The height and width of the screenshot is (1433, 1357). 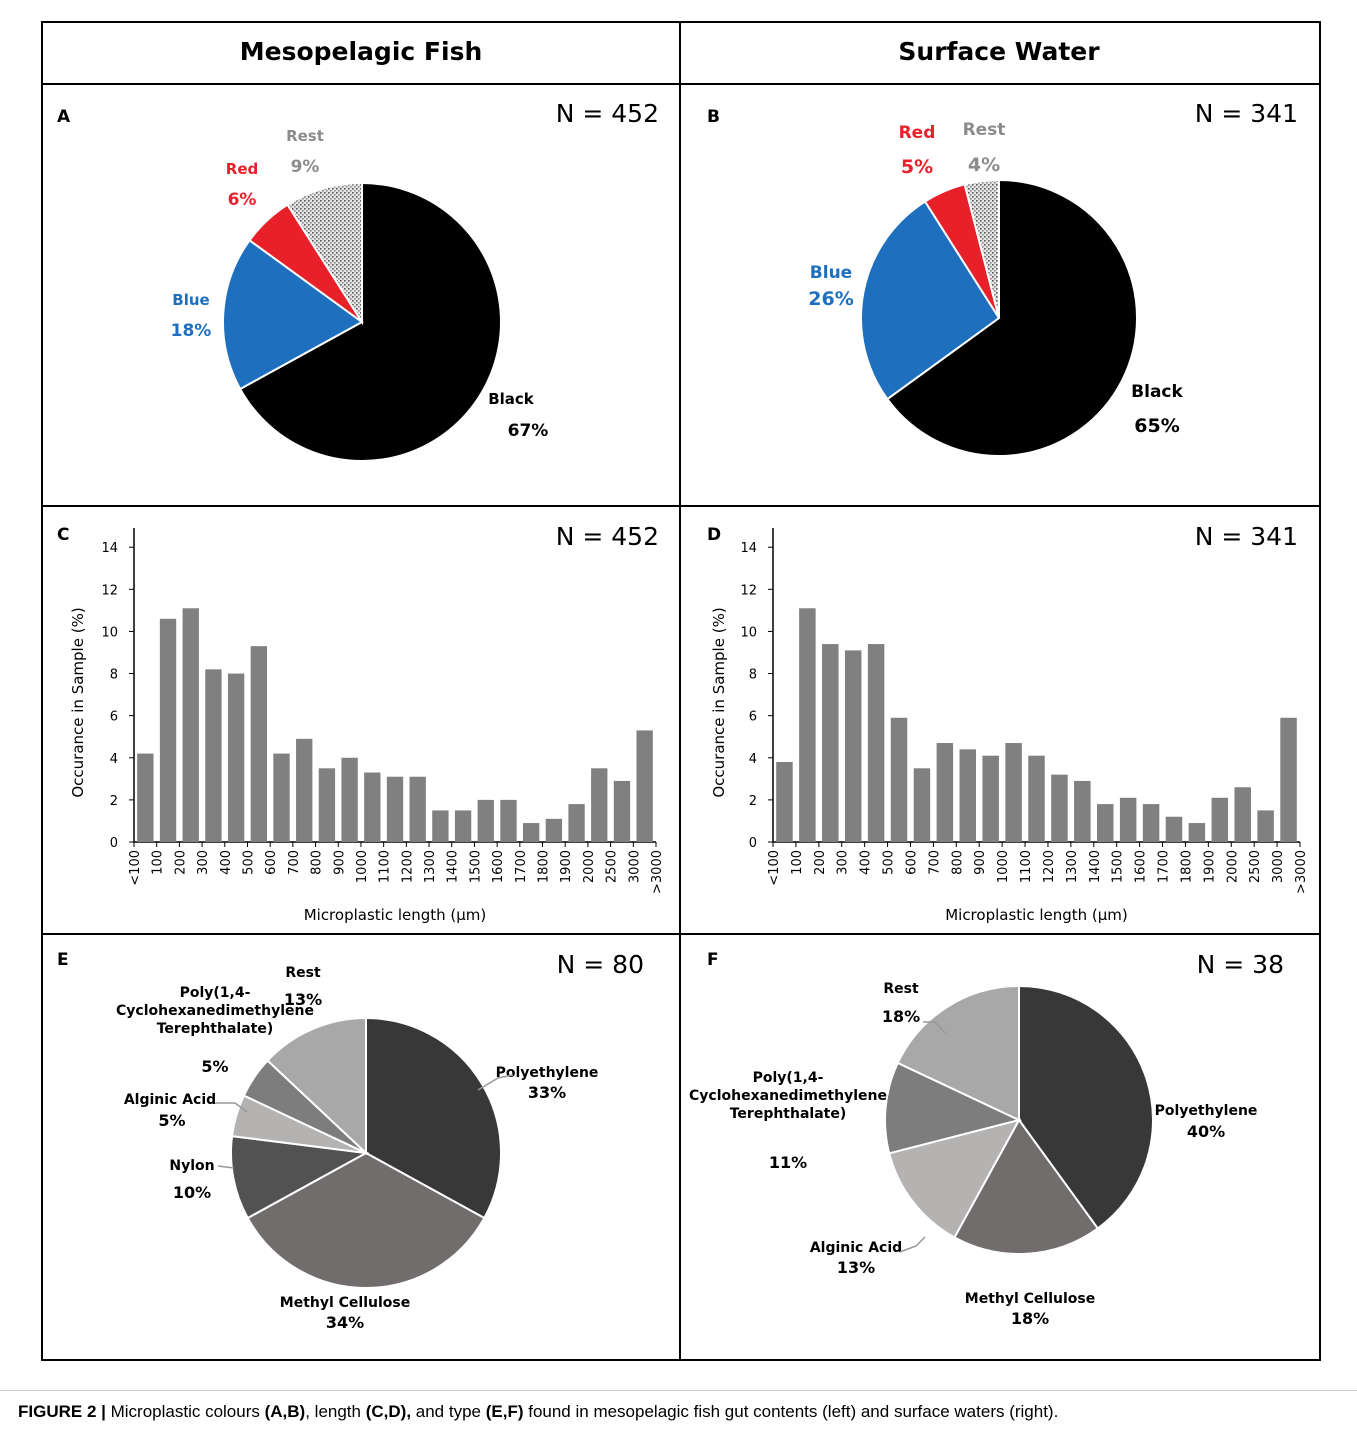 I want to click on pie-chart-colours-fish: Black 67% Blue 18% Red 6% Rest 9%, so click(x=359, y=294).